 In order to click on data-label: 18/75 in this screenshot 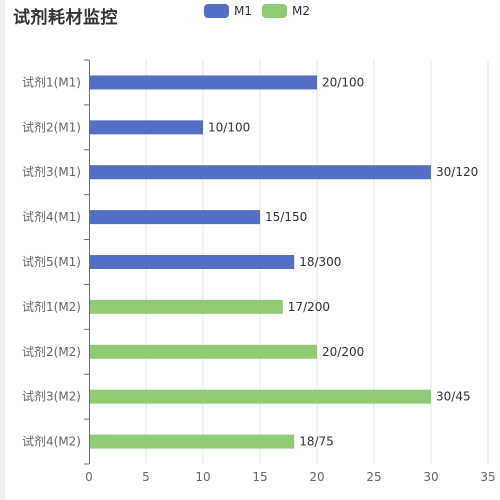, I will do `click(316, 442)`.